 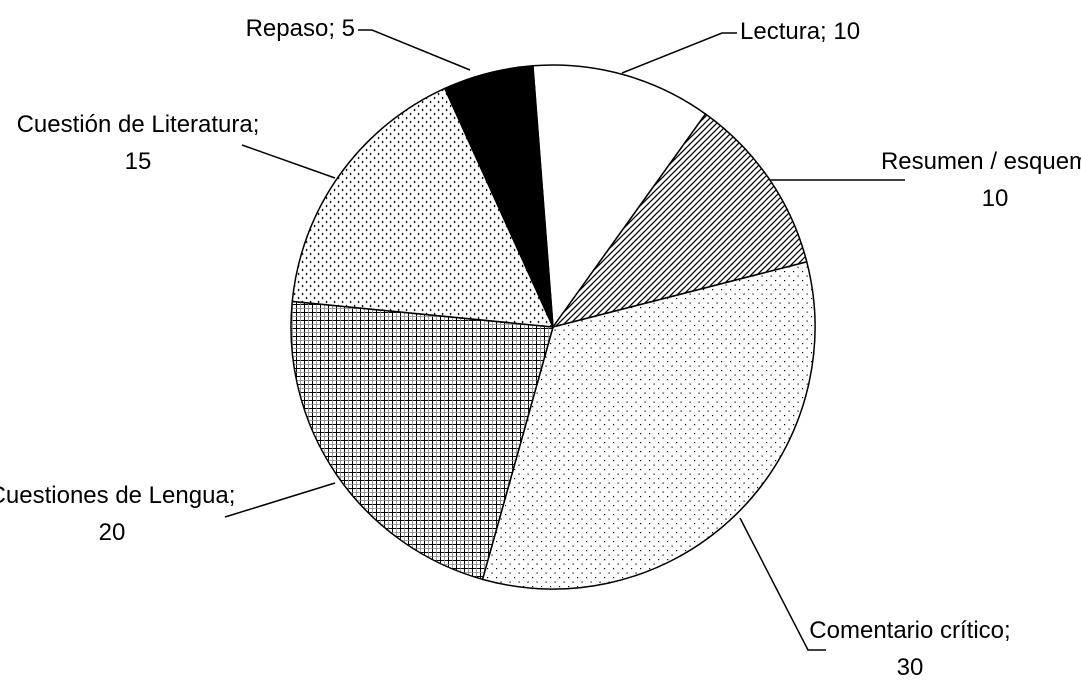 What do you see at coordinates (619, 197) in the screenshot?
I see `pie-slice: Lectura` at bounding box center [619, 197].